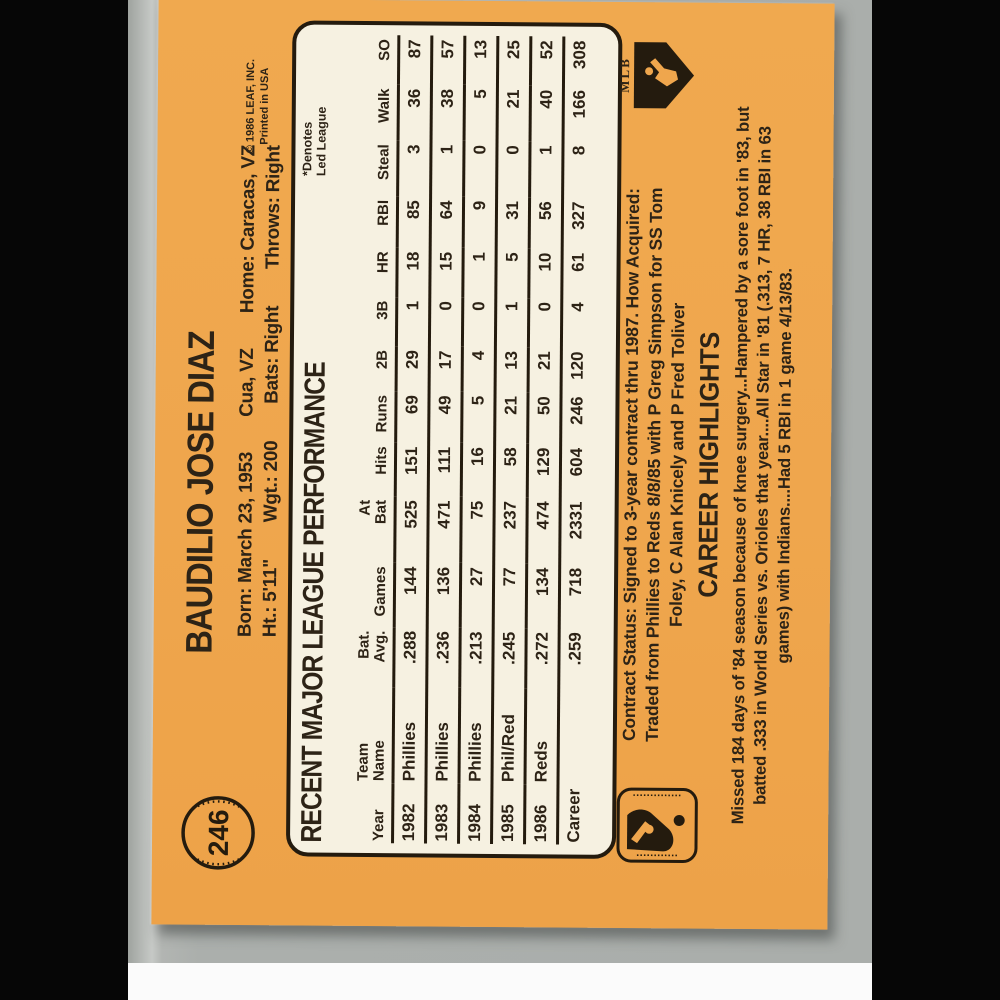 The image size is (1000, 1000). I want to click on printed-line: Printed in USA, so click(264, 106).